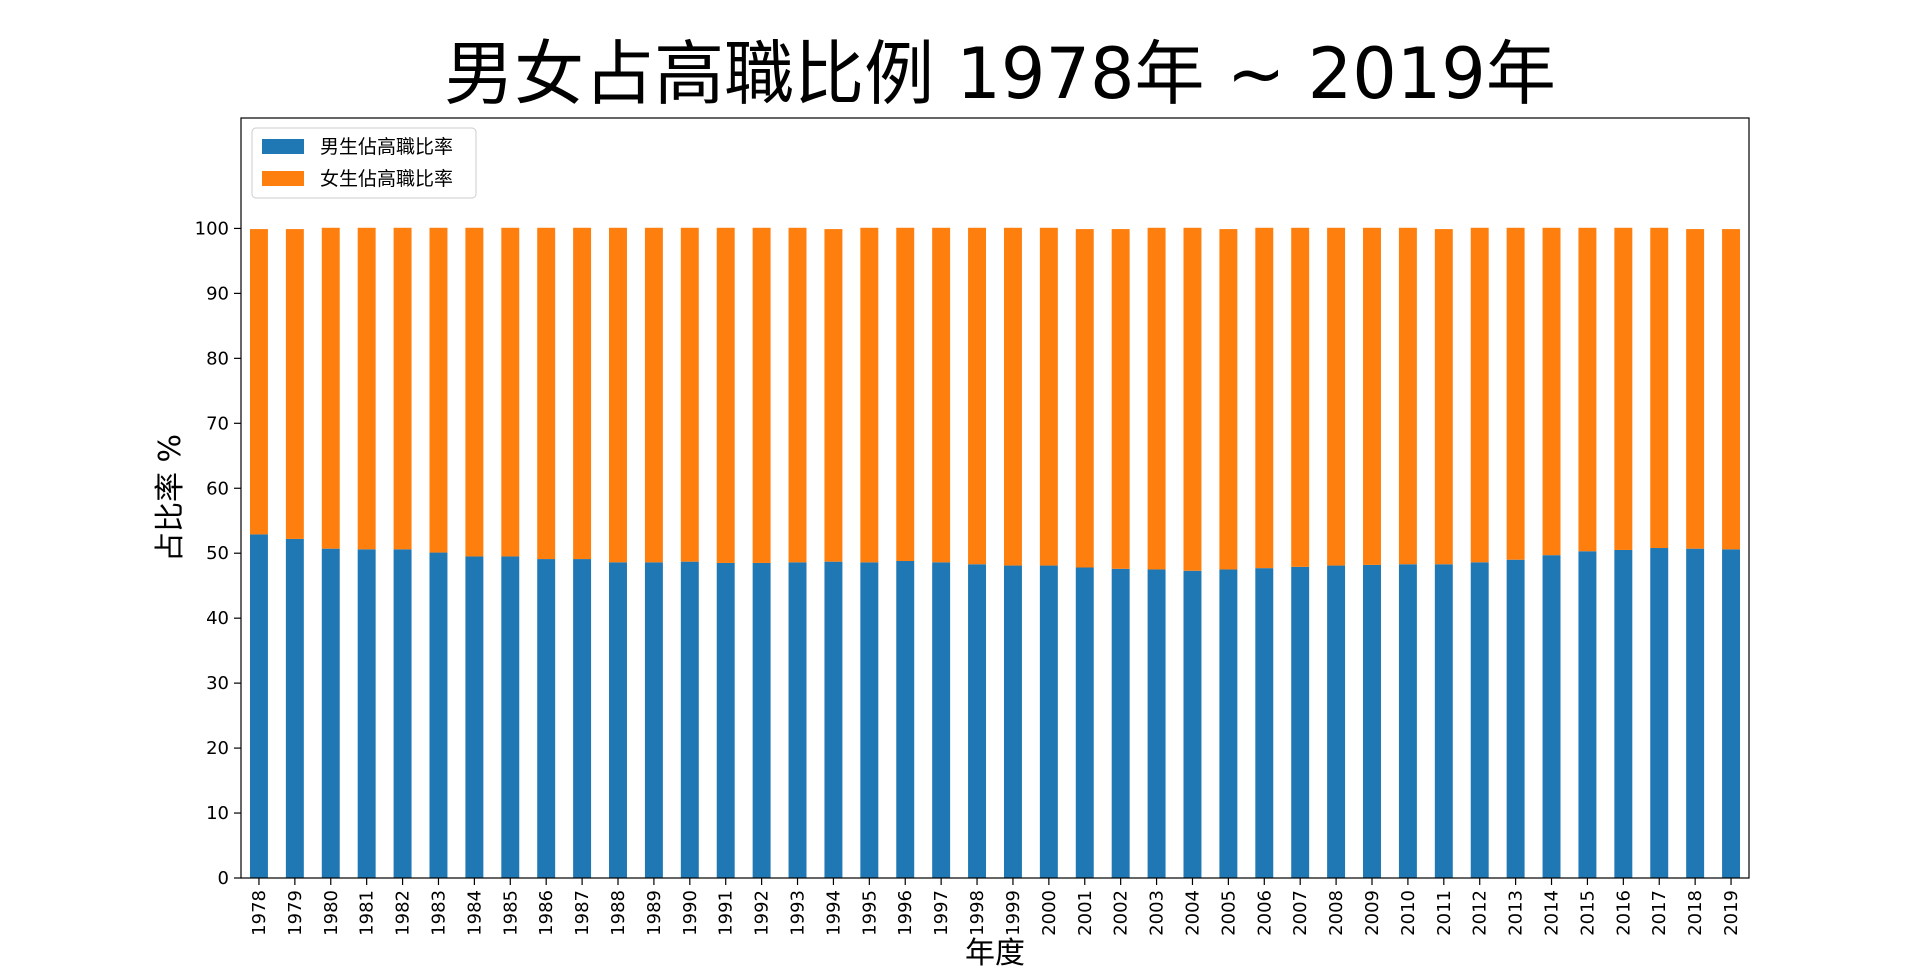 Image resolution: width=1920 pixels, height=973 pixels. Describe the element at coordinates (1049, 913) in the screenshot. I see `x-tick-label-2000: 2000` at that location.